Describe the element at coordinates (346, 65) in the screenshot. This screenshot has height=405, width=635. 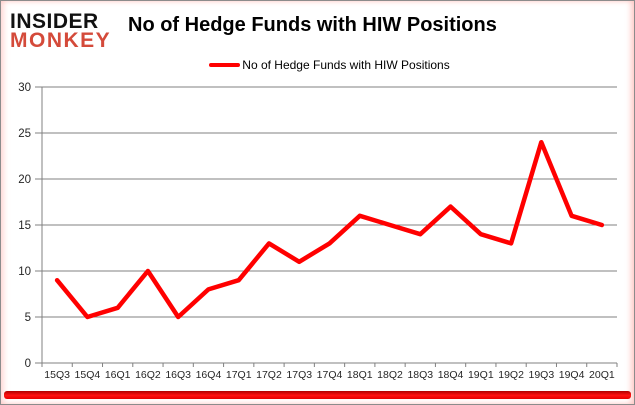
I see `legend-label: No of Hedge Funds with HIW Positions` at that location.